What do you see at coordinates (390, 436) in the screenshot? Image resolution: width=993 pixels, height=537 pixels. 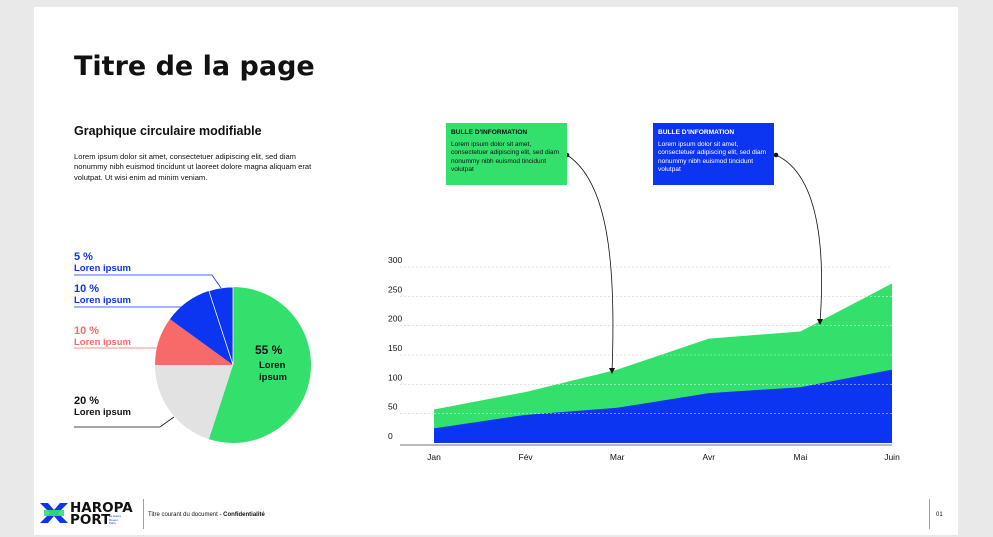 I see `y-tick-label: 0` at bounding box center [390, 436].